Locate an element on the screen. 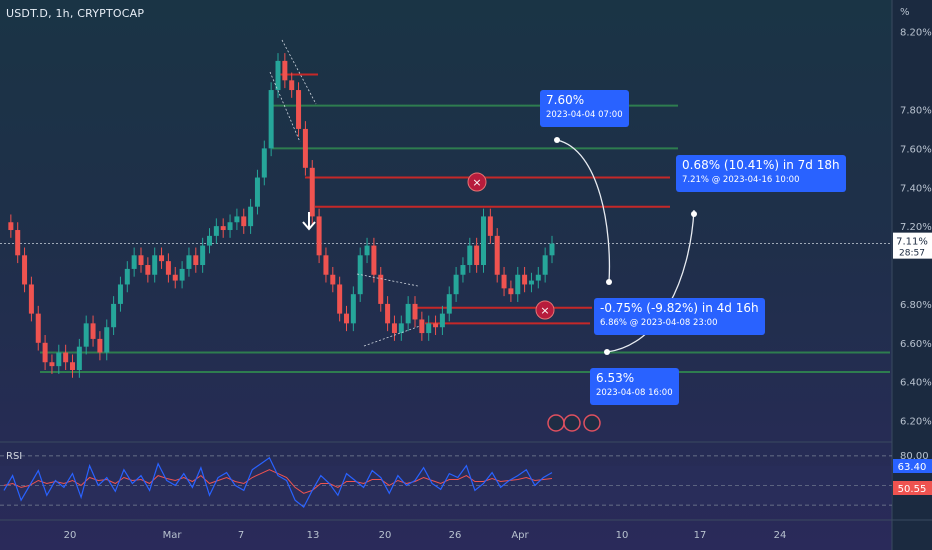  rsi-value-badge is located at coordinates (912, 466).